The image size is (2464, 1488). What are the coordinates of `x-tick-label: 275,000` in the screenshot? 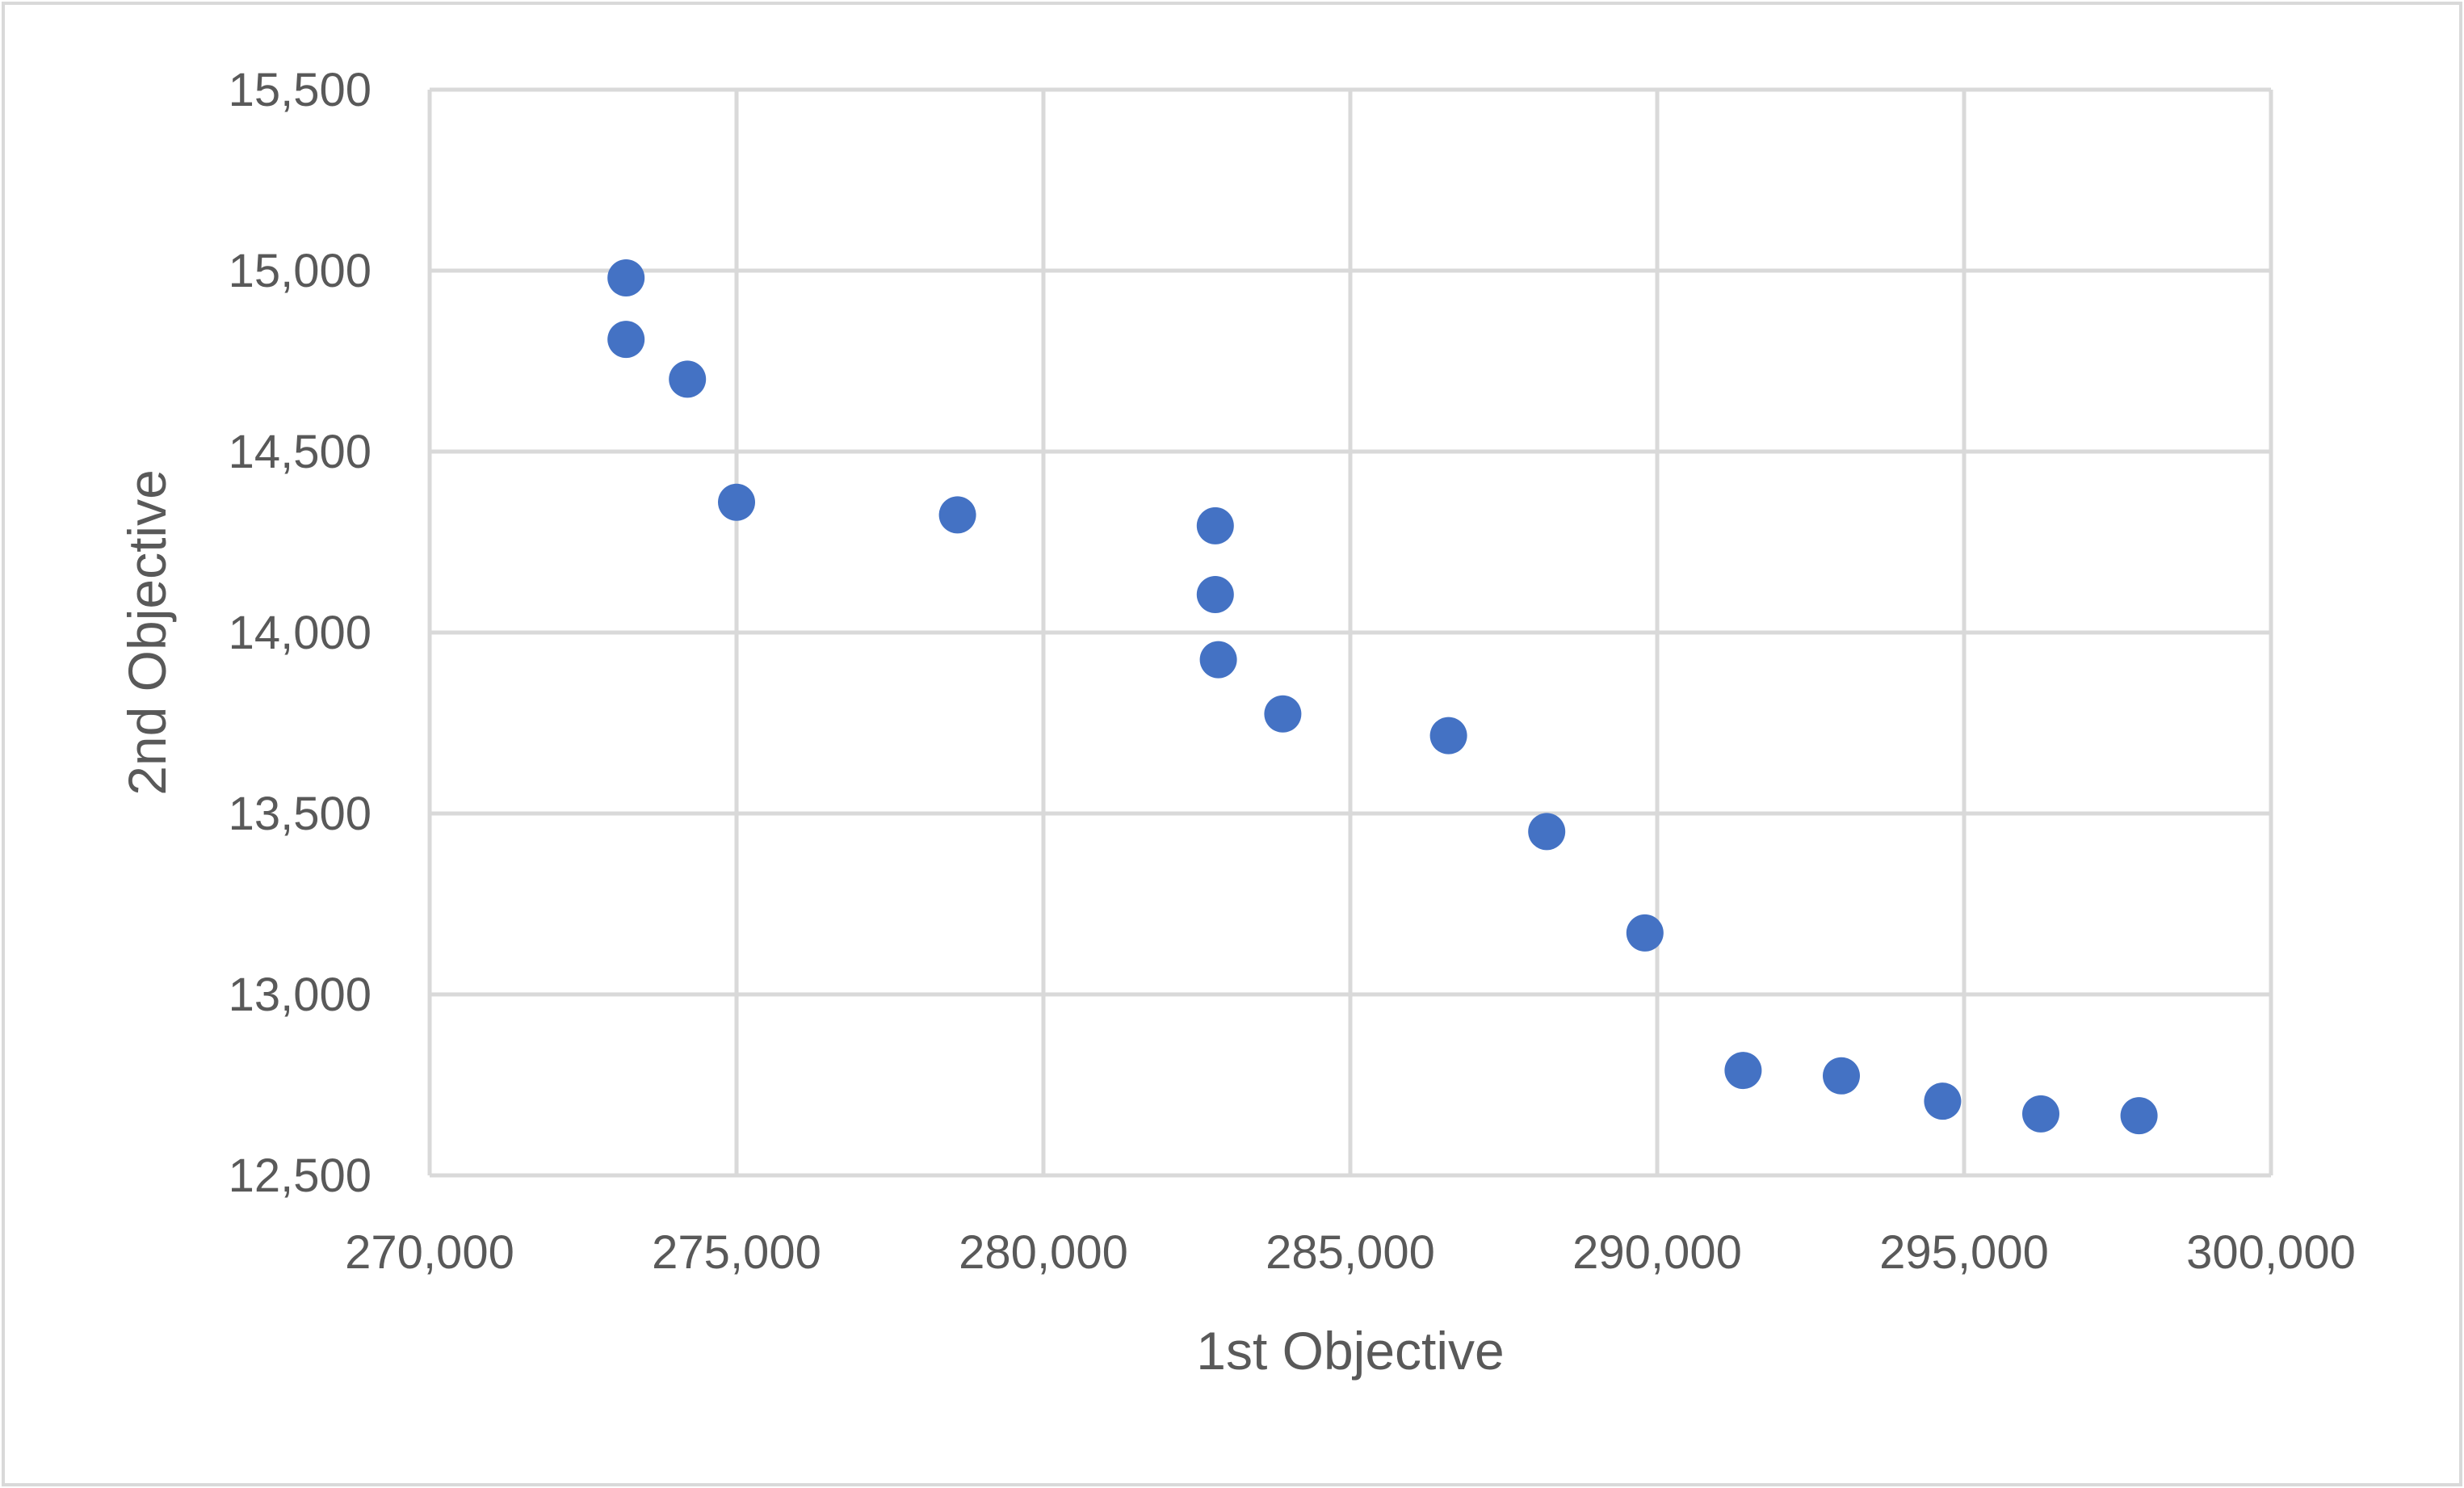 It's located at (736, 1252).